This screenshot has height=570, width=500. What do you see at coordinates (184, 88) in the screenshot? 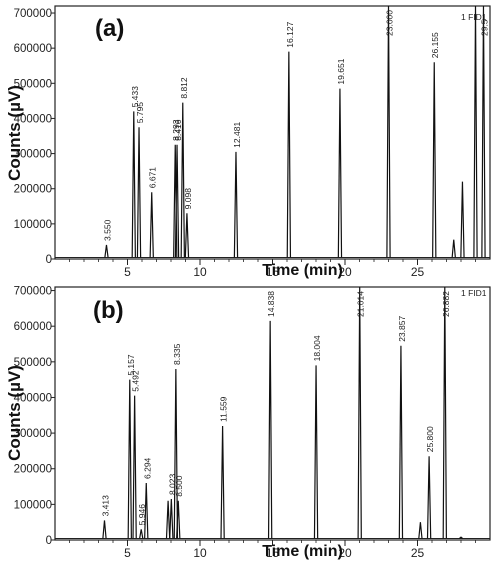
I see `peak-label: 8.812` at bounding box center [184, 88].